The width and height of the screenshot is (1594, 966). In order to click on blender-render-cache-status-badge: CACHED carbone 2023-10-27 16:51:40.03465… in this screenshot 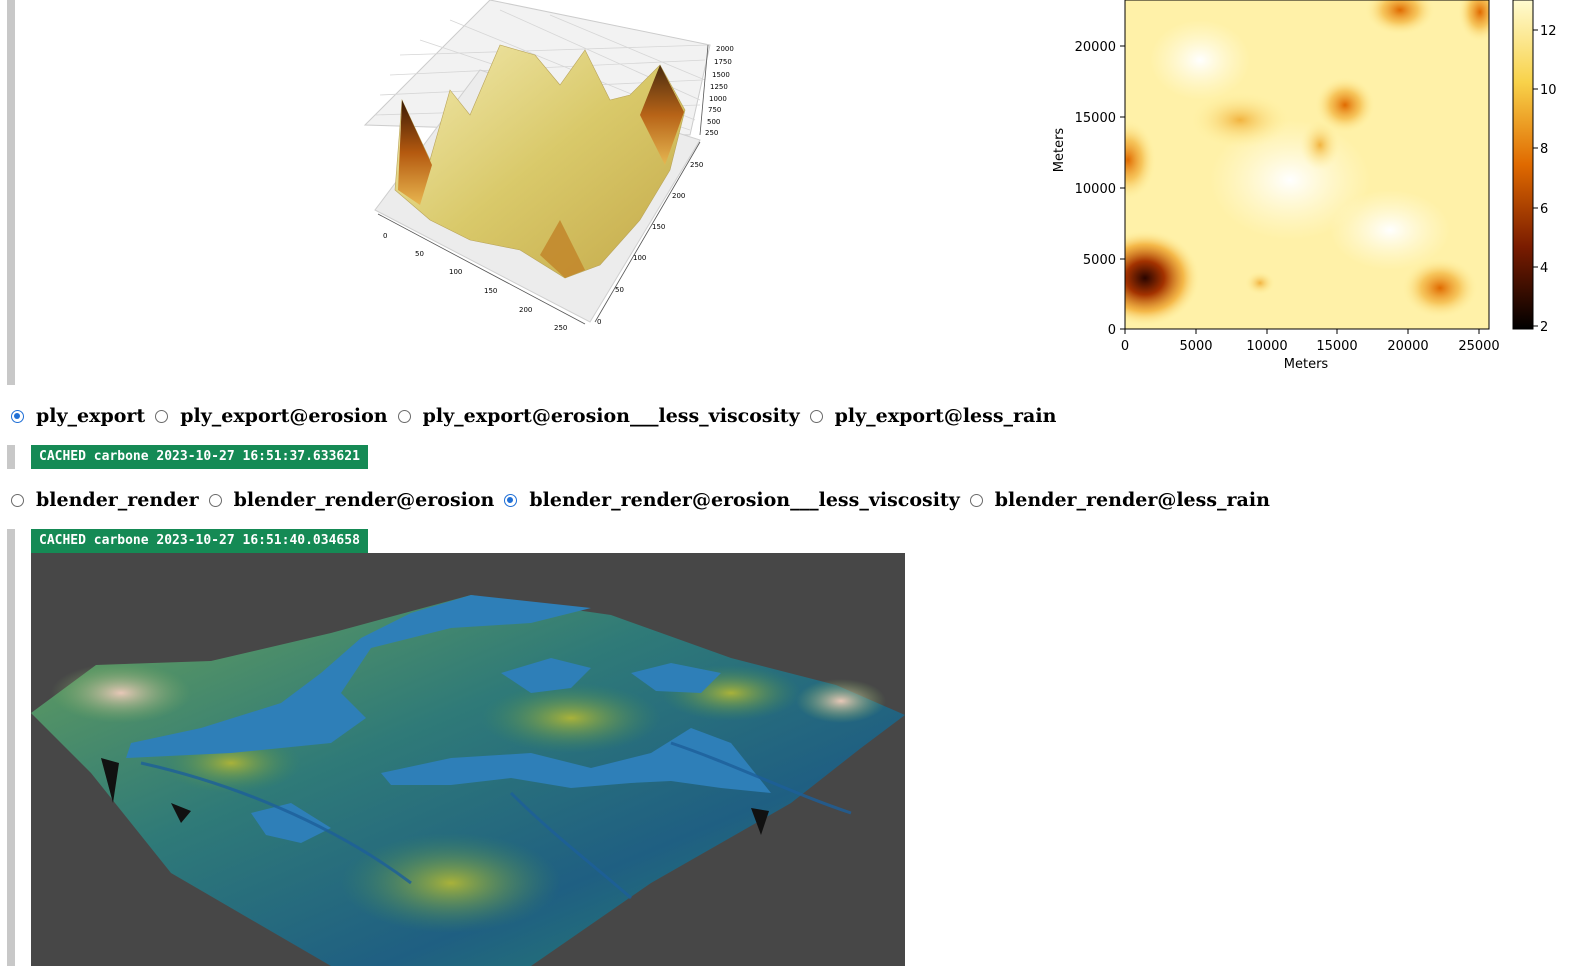, I will do `click(199, 541)`.